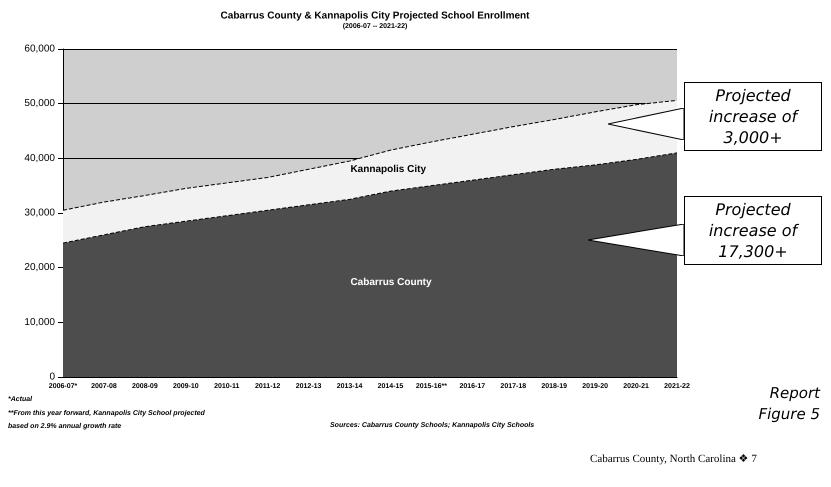 This screenshot has height=487, width=831. I want to click on y-tick-label: 50,000, so click(40, 104).